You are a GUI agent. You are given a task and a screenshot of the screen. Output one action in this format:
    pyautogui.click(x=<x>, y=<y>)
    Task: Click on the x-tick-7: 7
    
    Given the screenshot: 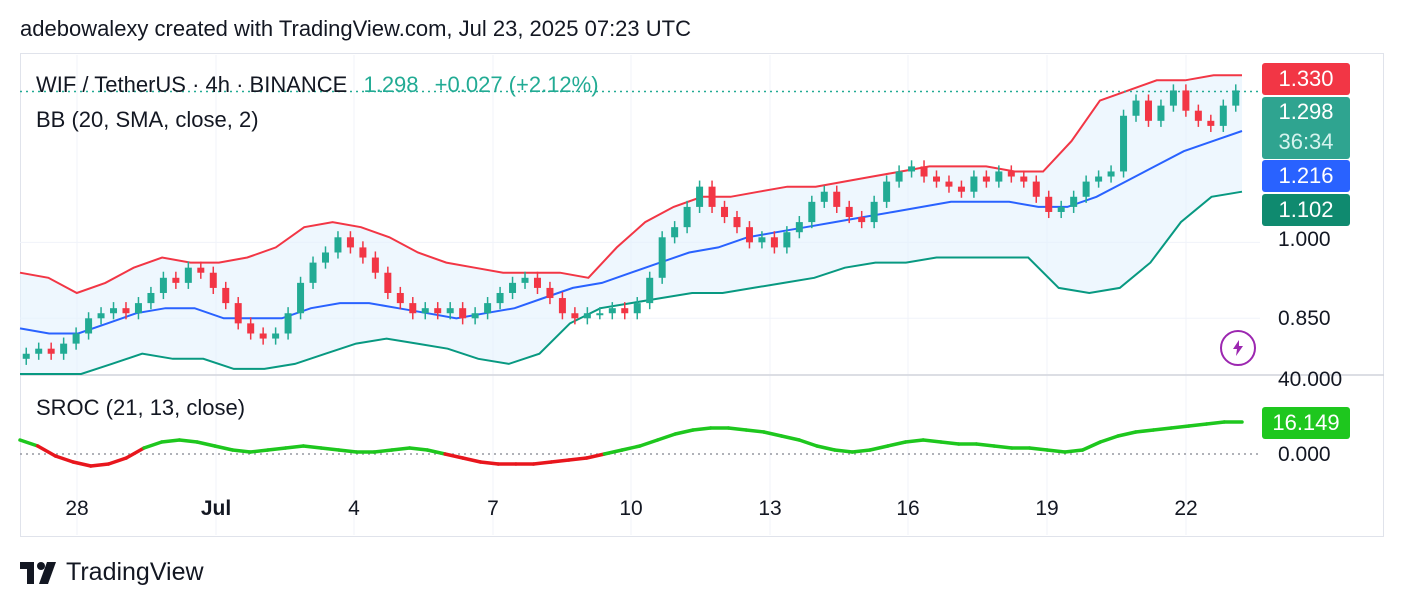 What is the action you would take?
    pyautogui.click(x=493, y=508)
    